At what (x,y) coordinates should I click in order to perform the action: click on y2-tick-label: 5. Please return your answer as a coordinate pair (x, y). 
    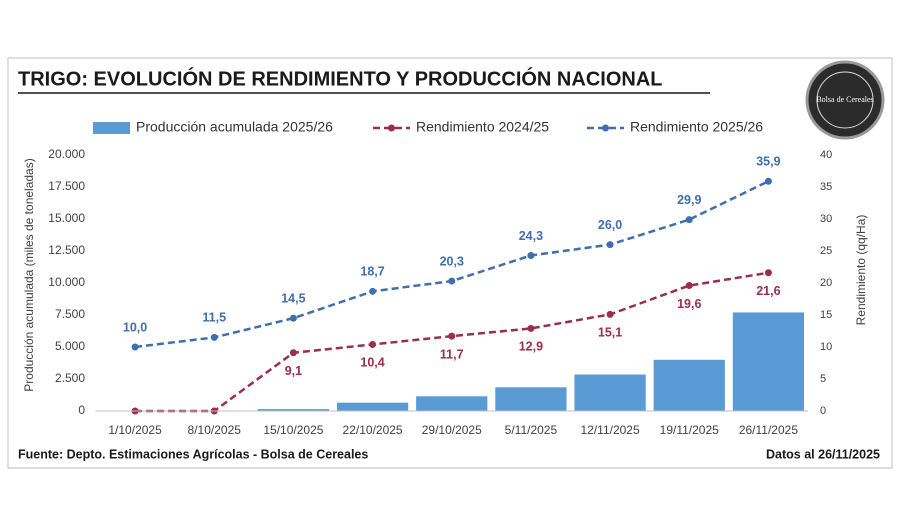
    Looking at the image, I should click on (823, 379).